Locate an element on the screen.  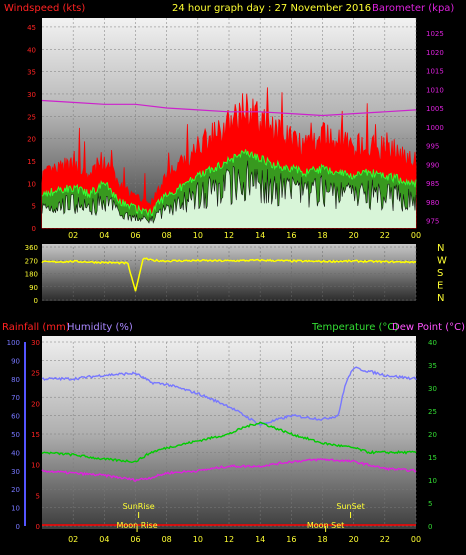
temperature-y-tick-label: 15 is located at coordinates (432, 458).